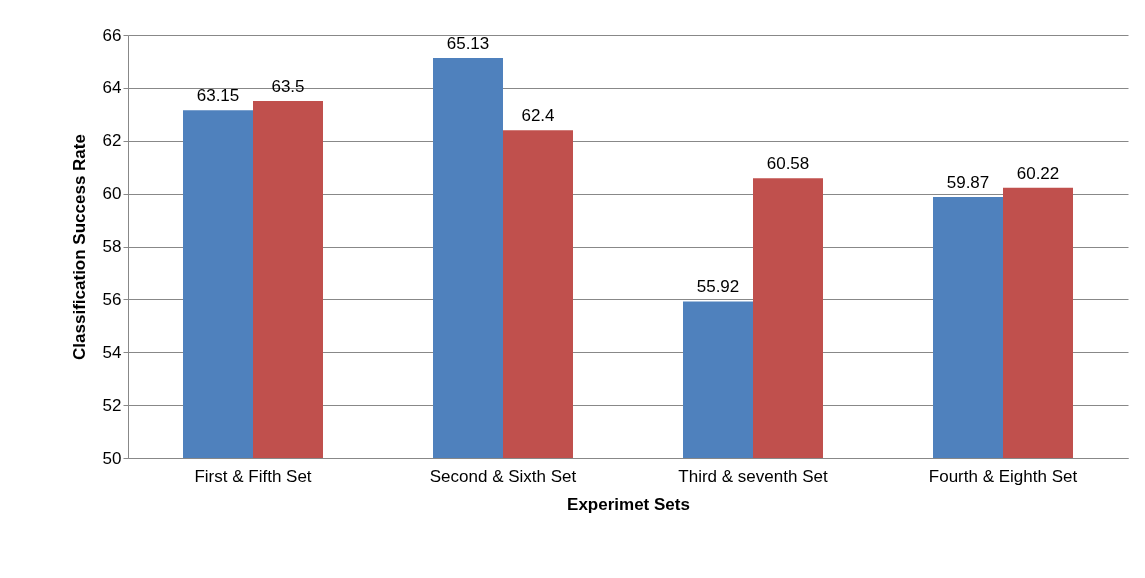  What do you see at coordinates (718, 287) in the screenshot?
I see `data-label: 55.92` at bounding box center [718, 287].